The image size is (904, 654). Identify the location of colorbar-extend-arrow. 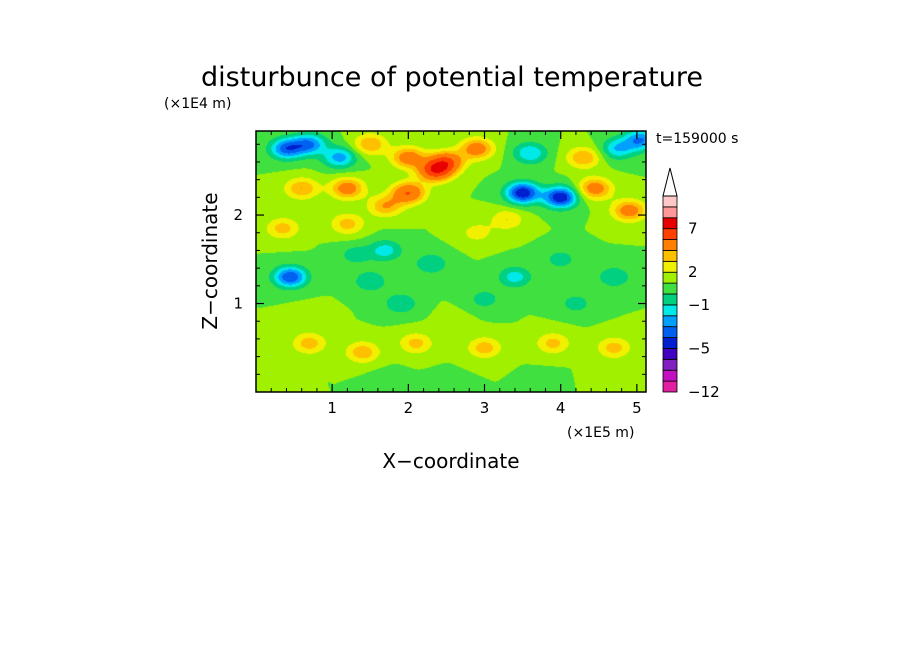
(670, 182).